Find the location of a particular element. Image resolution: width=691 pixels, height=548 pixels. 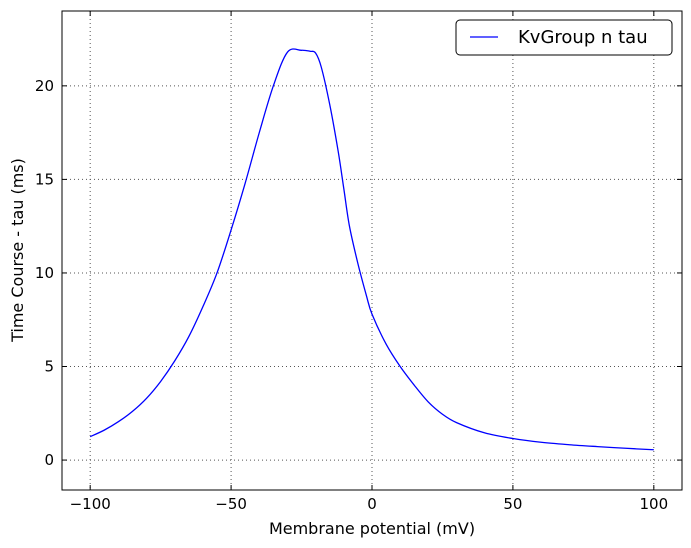

legend: KvGroup n tau is located at coordinates (564, 37).